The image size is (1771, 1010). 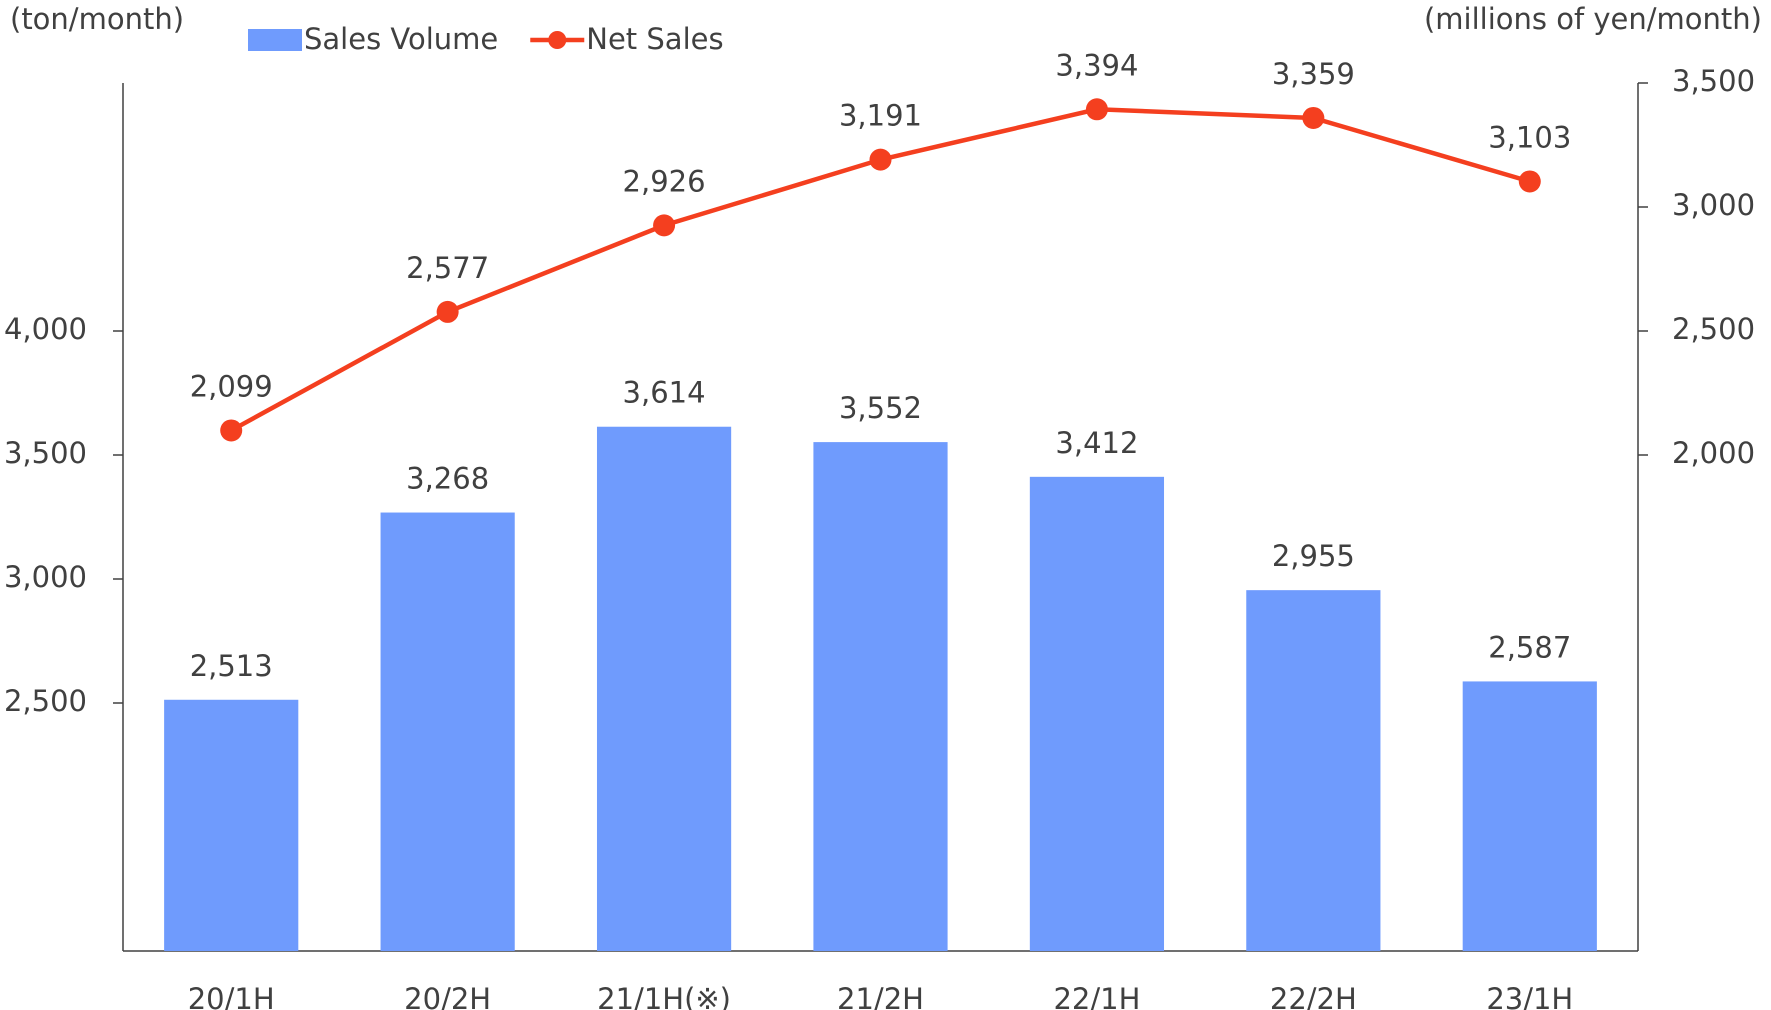 What do you see at coordinates (45, 577) in the screenshot?
I see `y-tick-label: 3,000` at bounding box center [45, 577].